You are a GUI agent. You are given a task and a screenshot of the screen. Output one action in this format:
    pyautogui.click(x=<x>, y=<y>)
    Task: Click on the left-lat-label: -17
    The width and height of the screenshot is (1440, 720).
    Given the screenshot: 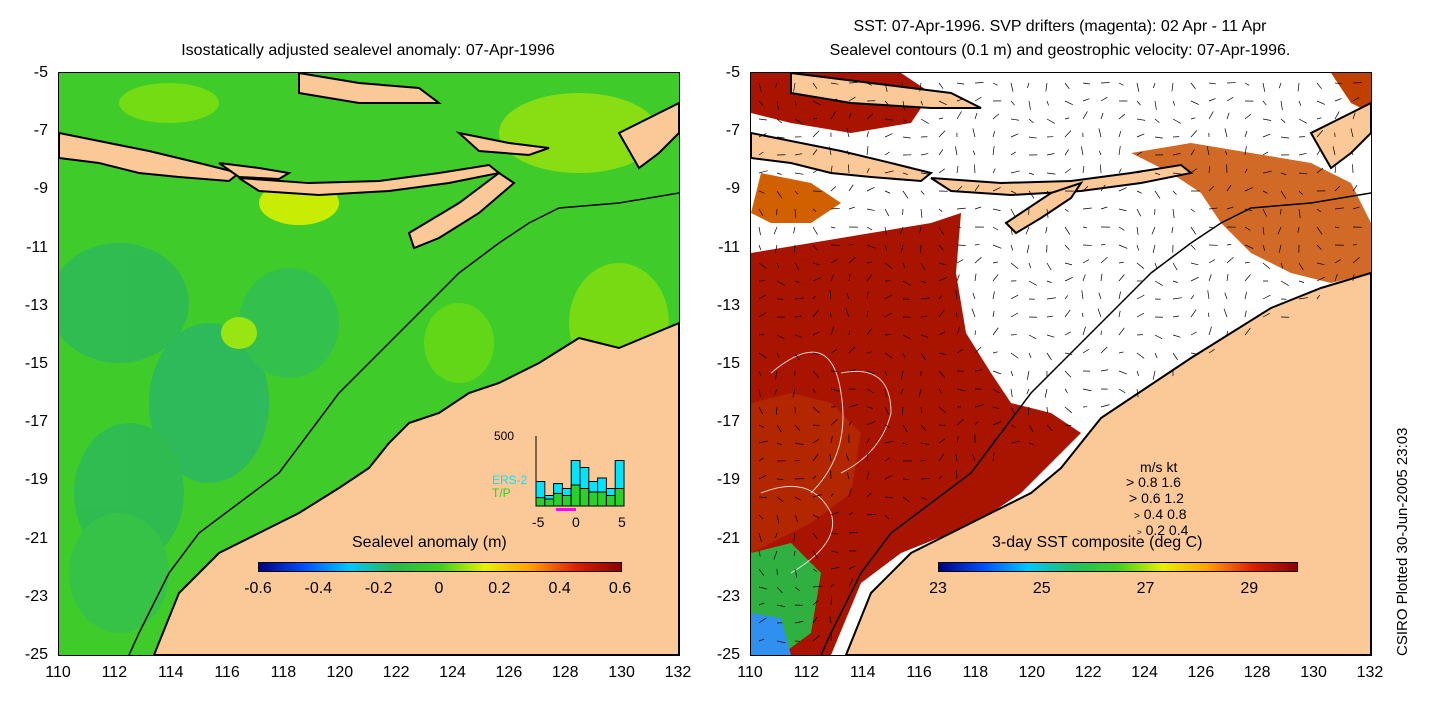 What is the action you would take?
    pyautogui.click(x=36, y=422)
    